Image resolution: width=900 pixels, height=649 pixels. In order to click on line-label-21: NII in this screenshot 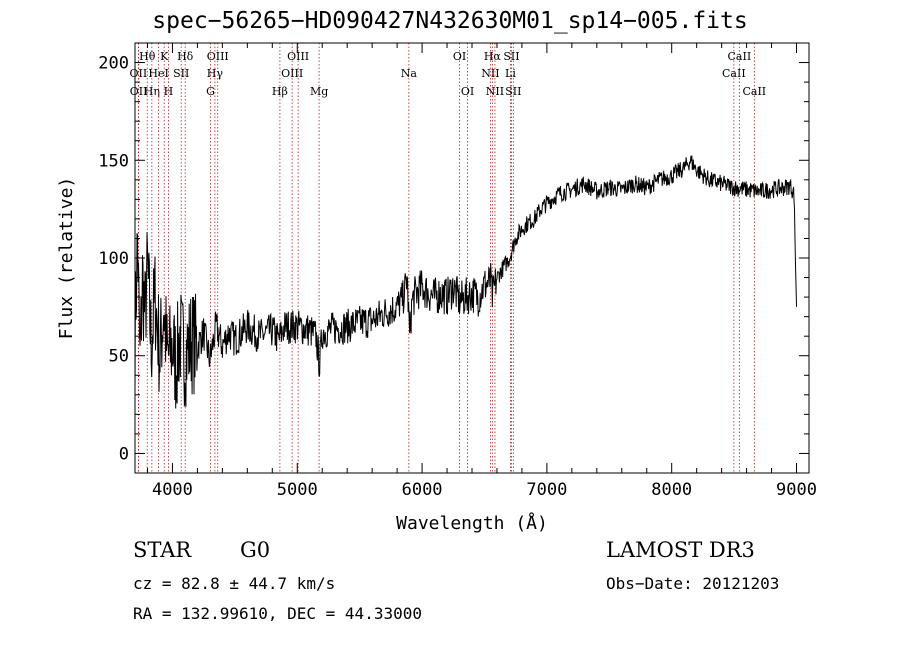, I will do `click(495, 91)`.